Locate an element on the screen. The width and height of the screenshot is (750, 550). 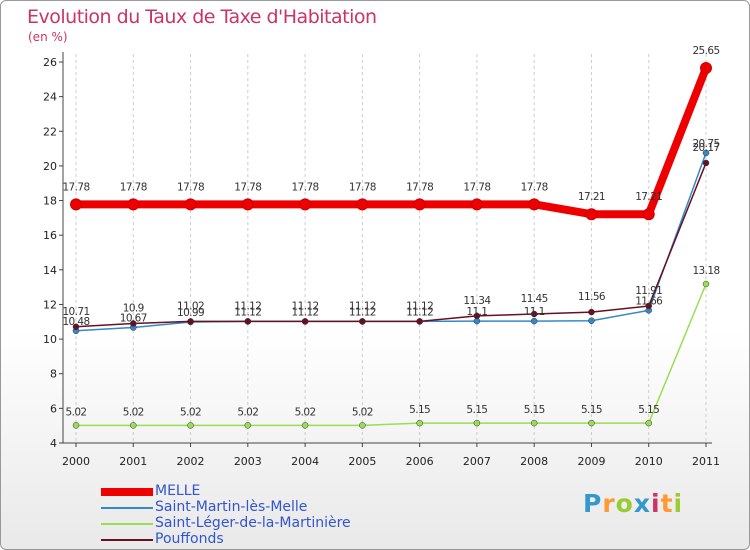
x-tick-label: 2007 is located at coordinates (477, 461).